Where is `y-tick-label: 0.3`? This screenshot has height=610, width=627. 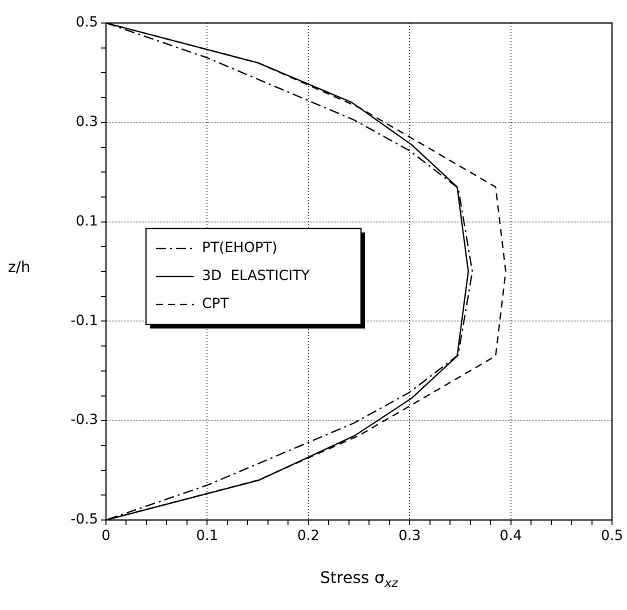
y-tick-label: 0.3 is located at coordinates (87, 122).